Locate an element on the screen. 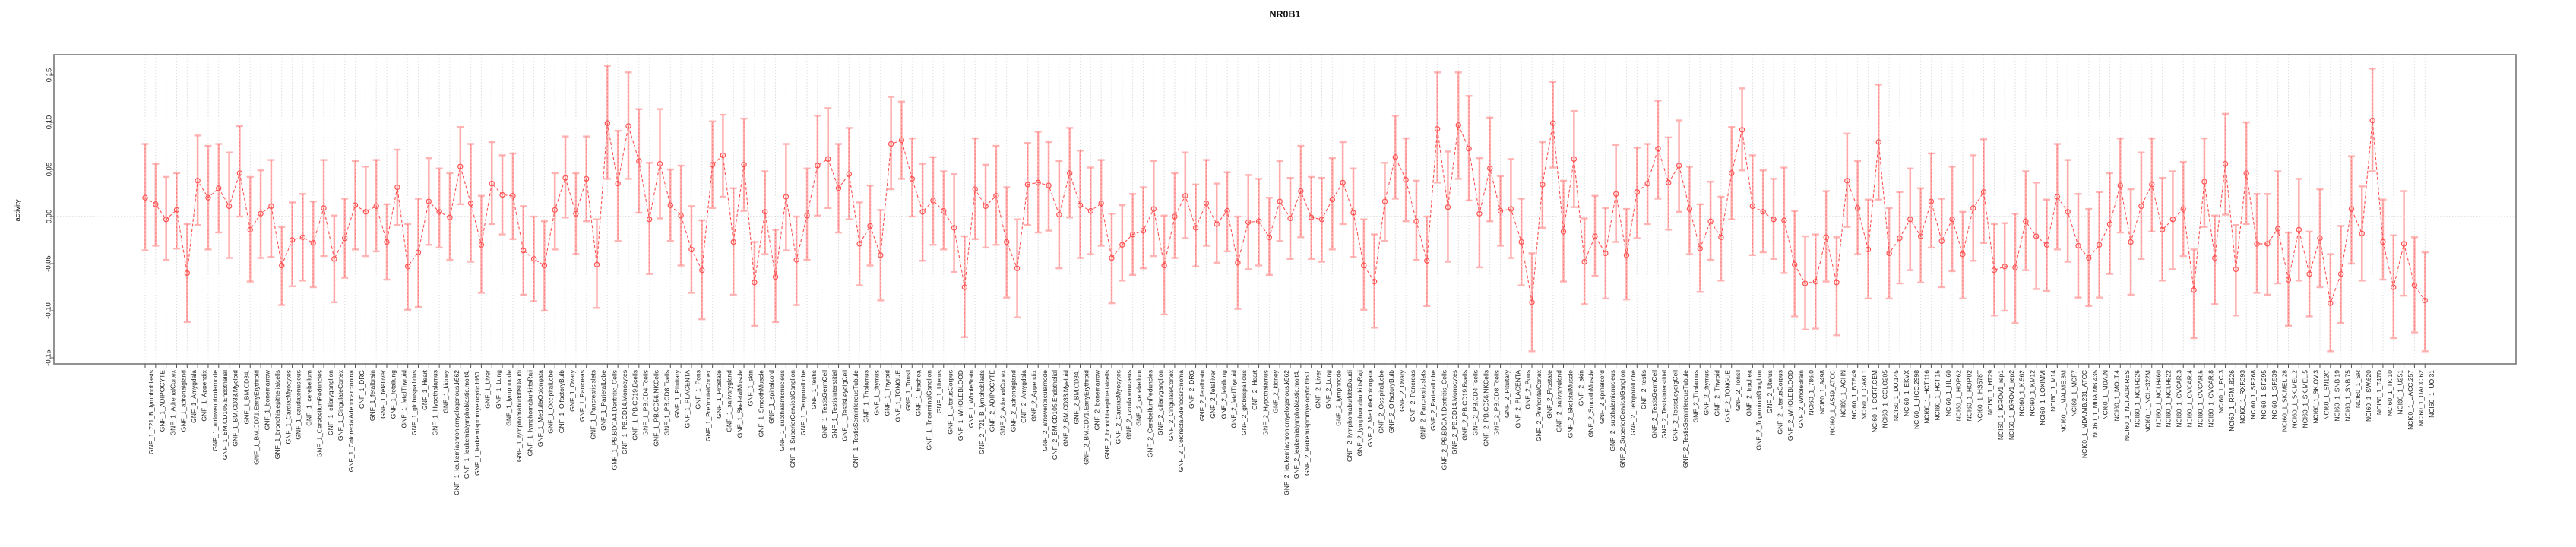  x-axis-label: NCI60_1_SK.OV.3 is located at coordinates (2316, 397).